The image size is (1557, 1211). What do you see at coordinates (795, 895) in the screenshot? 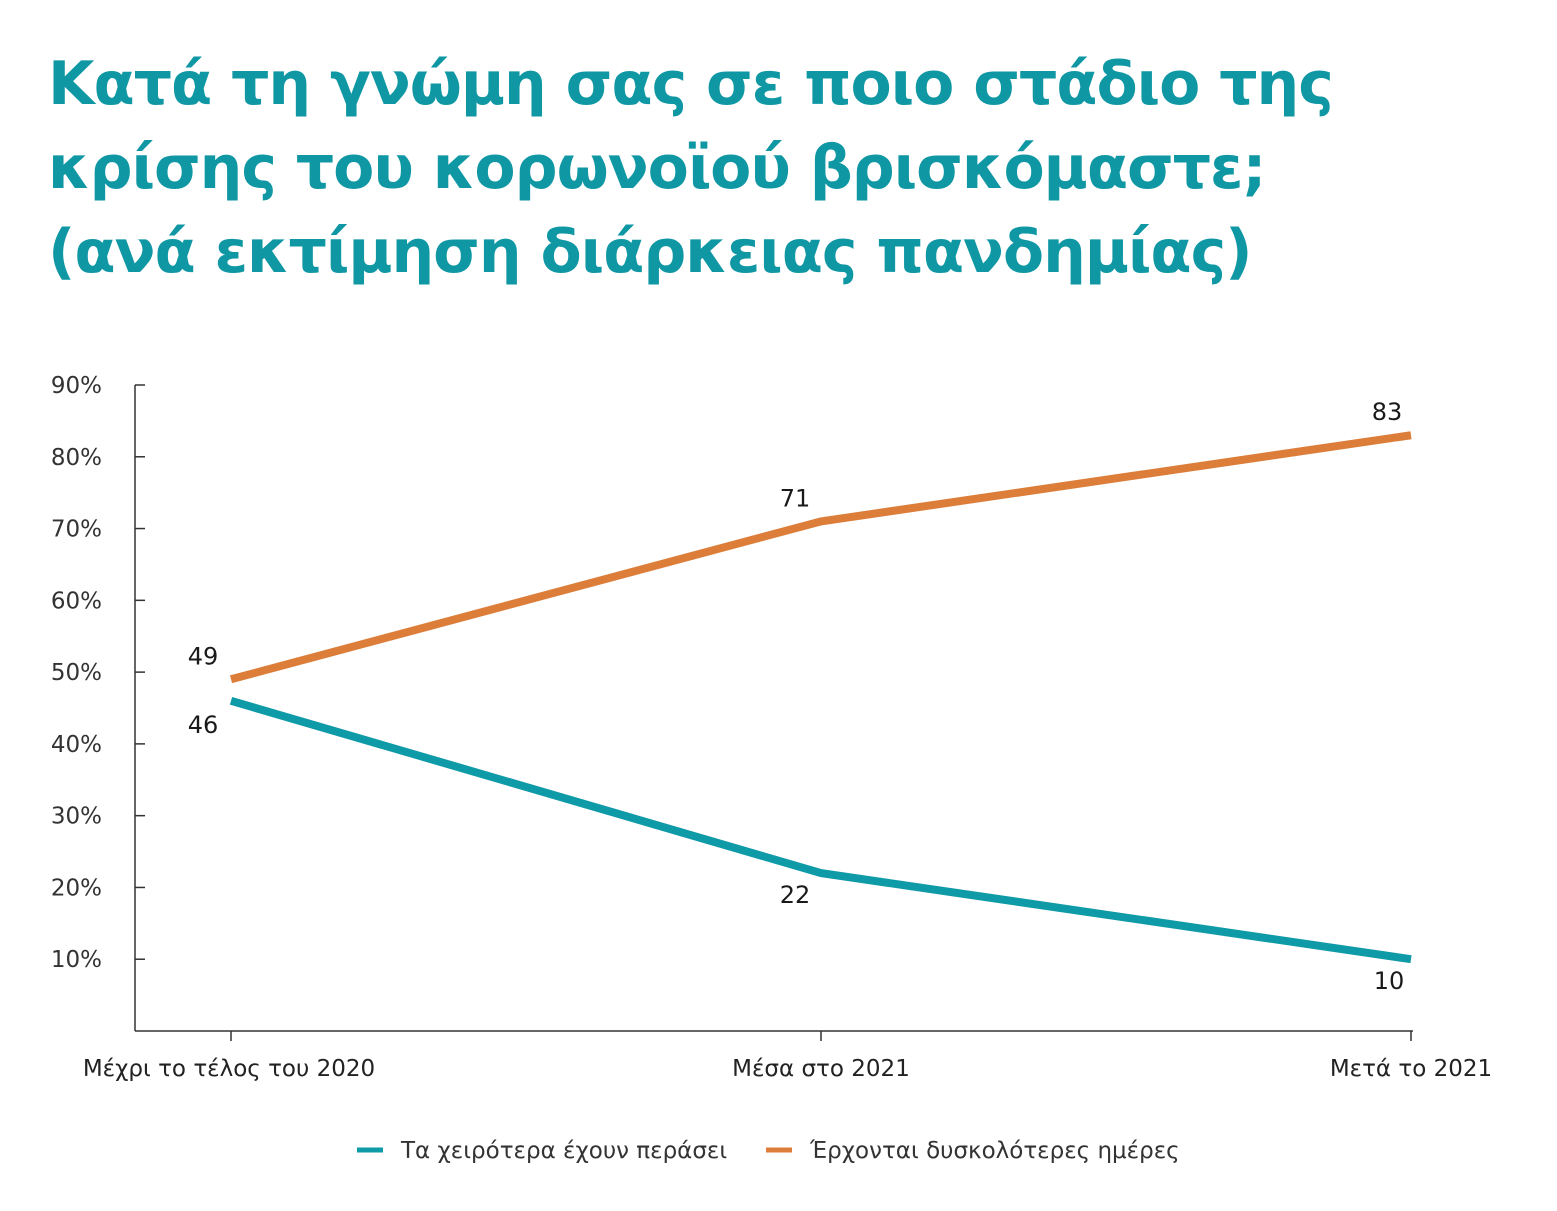
I see `data-label: 22` at bounding box center [795, 895].